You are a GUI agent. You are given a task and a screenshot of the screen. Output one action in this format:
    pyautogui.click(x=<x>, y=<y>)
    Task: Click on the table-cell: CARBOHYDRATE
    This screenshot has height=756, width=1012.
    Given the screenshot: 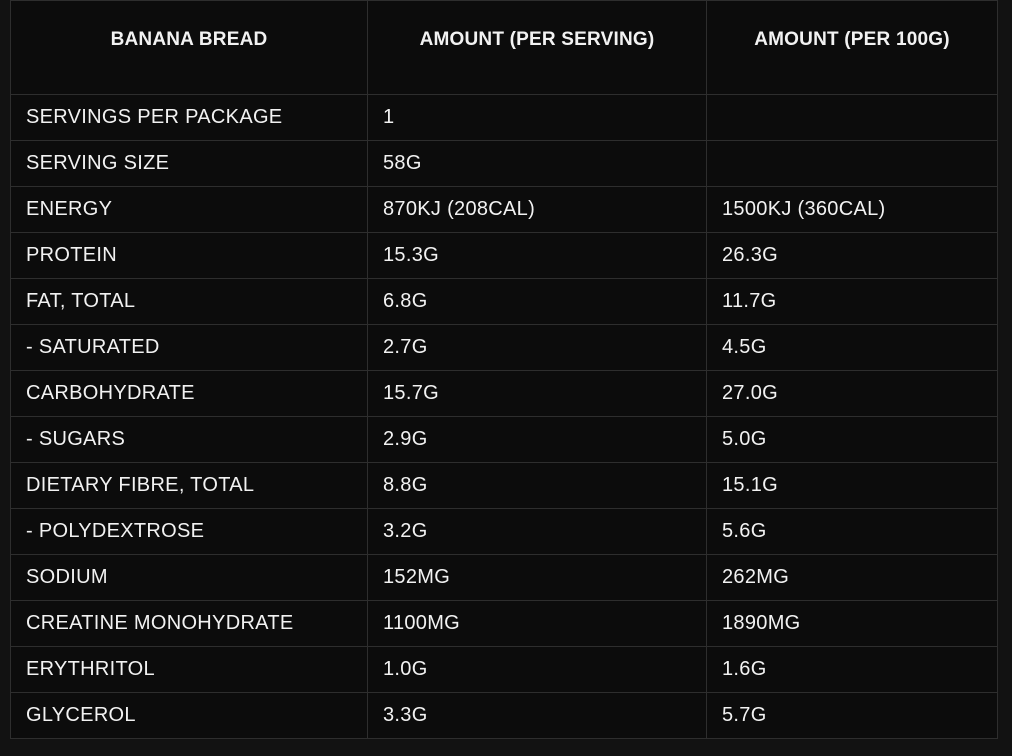 What is the action you would take?
    pyautogui.click(x=189, y=393)
    